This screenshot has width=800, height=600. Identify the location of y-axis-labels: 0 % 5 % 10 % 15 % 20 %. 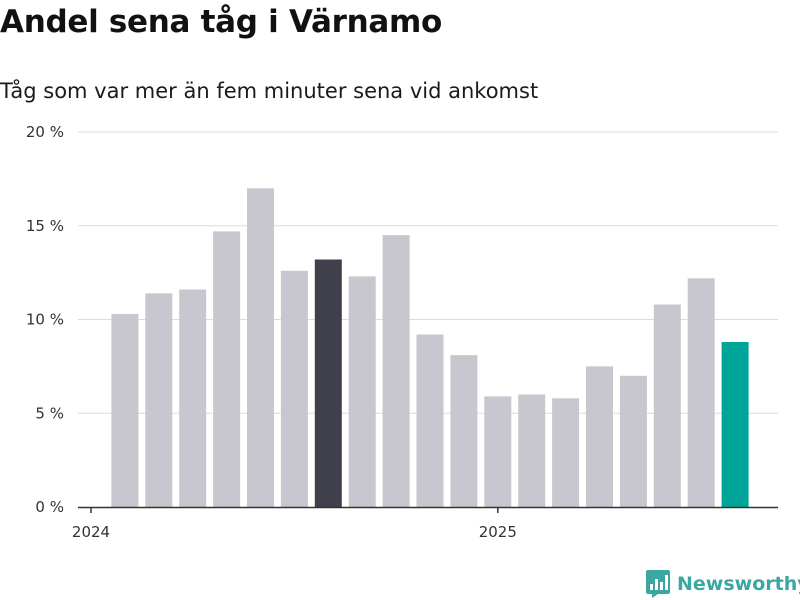
(45, 319).